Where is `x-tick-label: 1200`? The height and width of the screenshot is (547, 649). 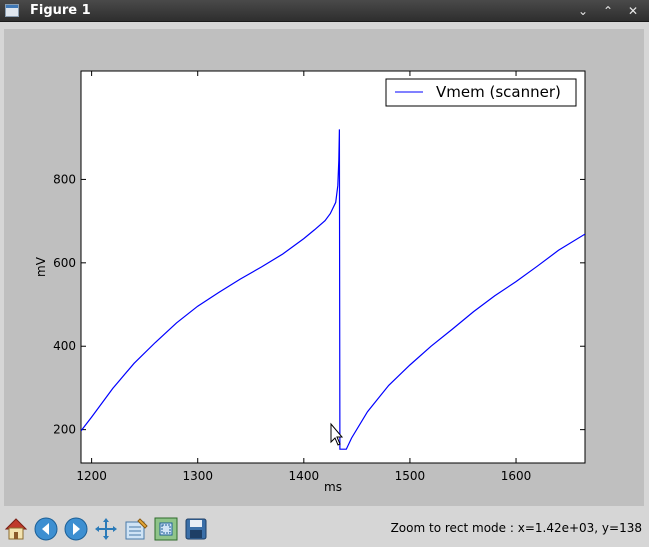
x-tick-label: 1200 is located at coordinates (91, 476).